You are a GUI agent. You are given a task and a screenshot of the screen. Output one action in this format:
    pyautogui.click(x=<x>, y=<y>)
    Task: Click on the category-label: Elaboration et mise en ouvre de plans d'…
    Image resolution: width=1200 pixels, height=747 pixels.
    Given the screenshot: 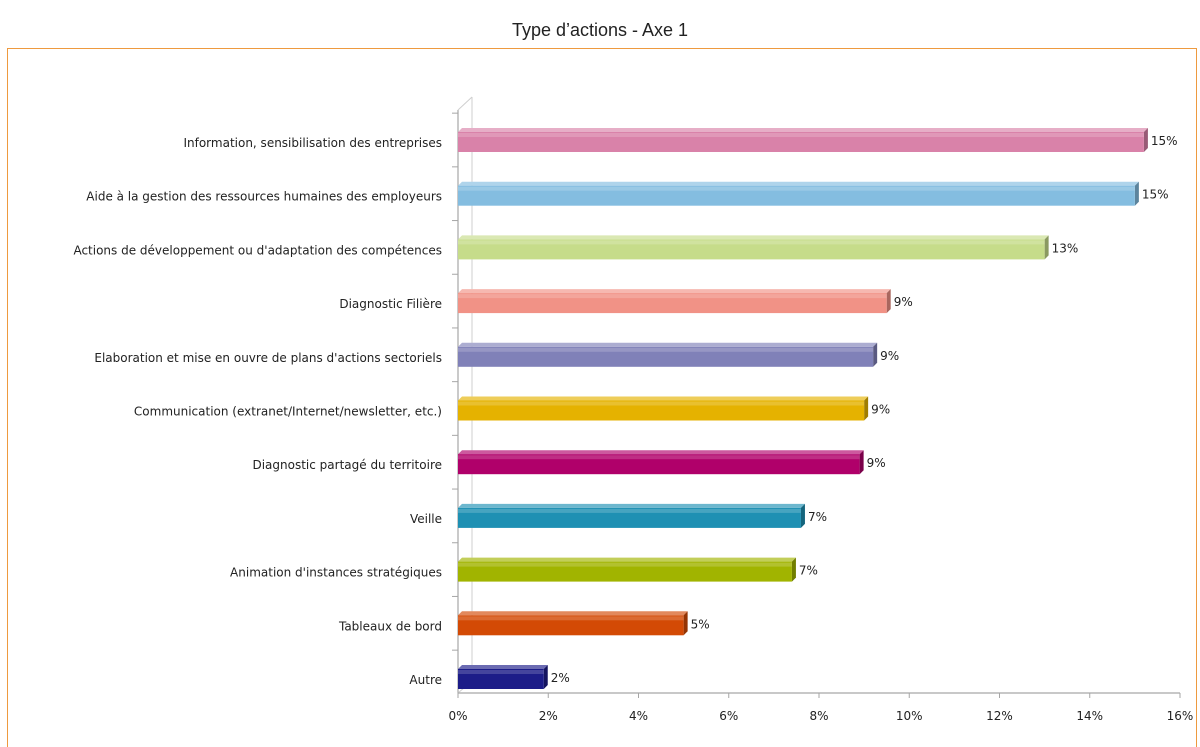 What is the action you would take?
    pyautogui.click(x=268, y=358)
    